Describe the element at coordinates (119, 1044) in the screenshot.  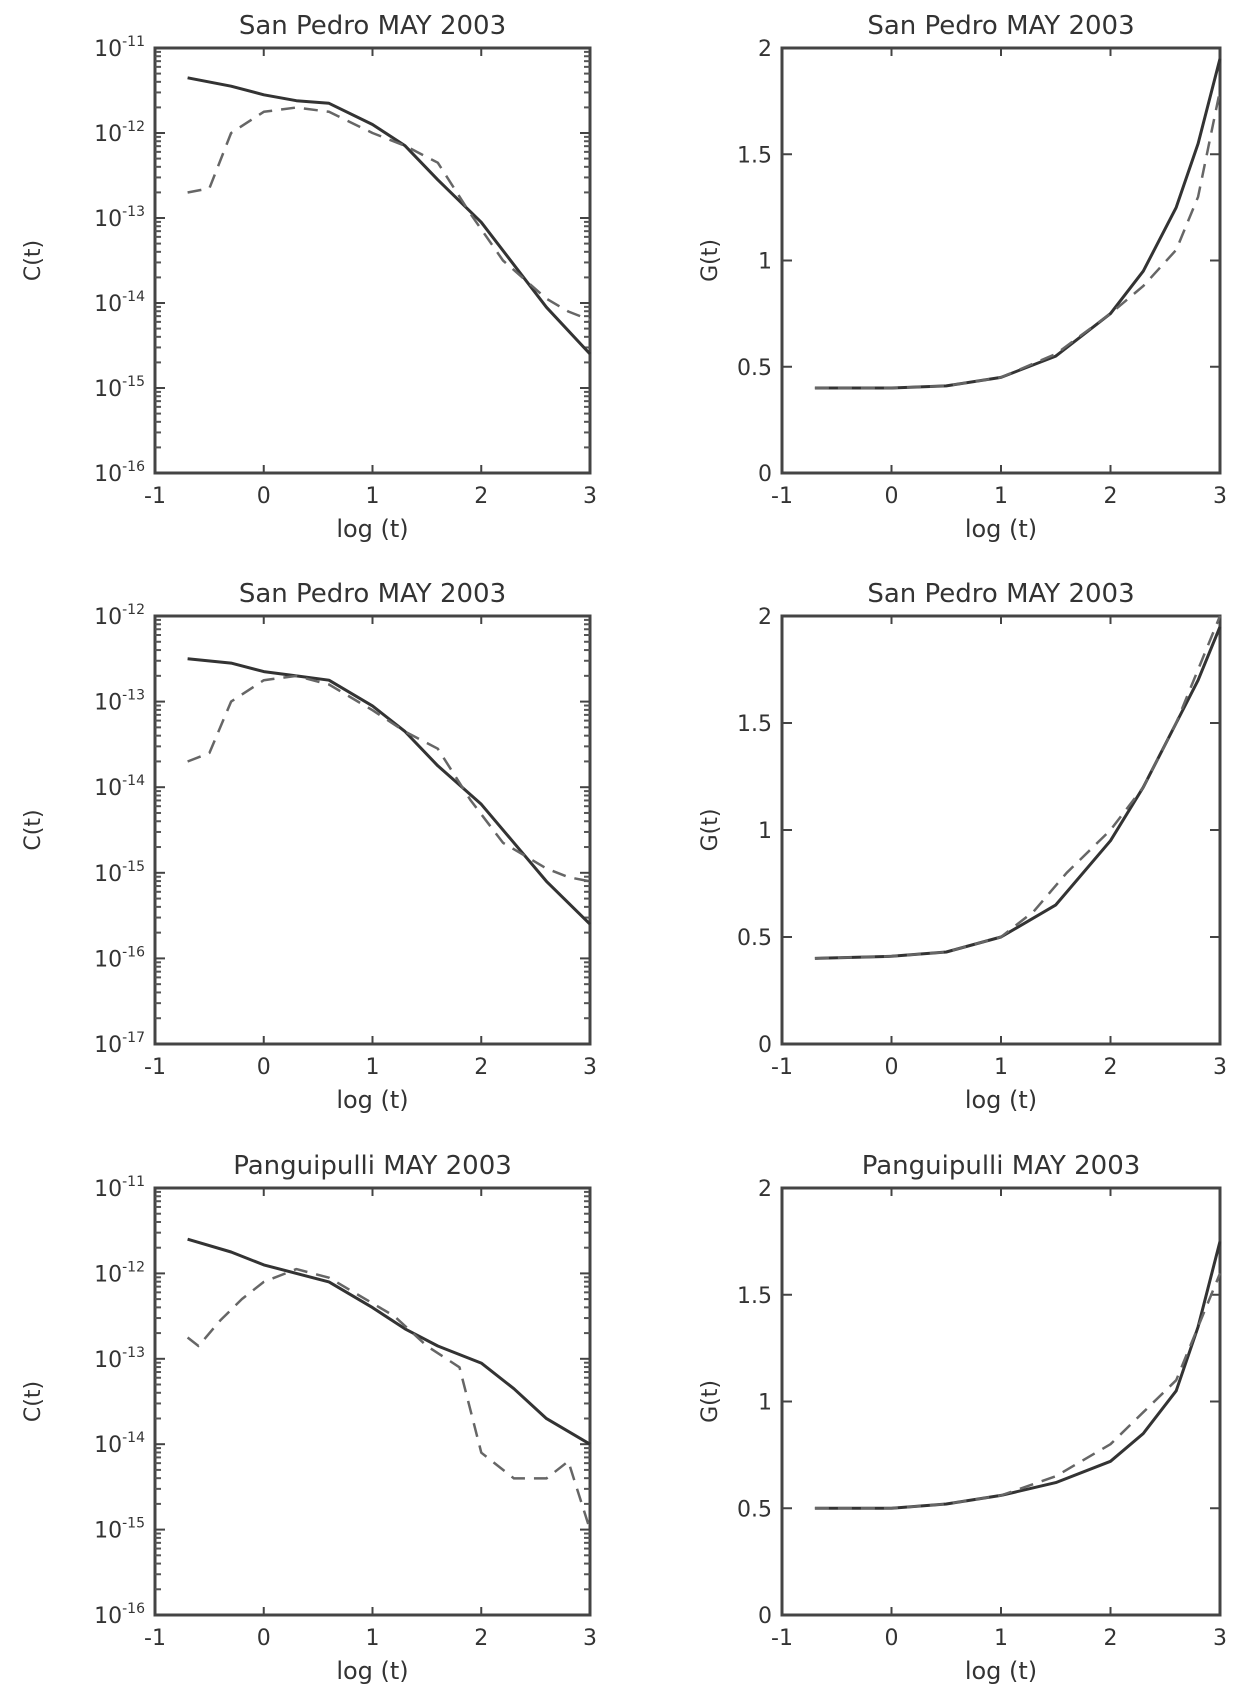
I see `y-tick-label: 10-17` at that location.